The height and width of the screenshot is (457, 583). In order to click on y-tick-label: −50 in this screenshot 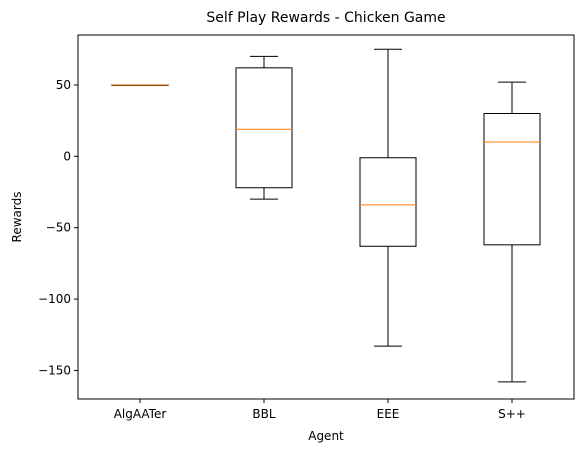, I will do `click(58, 228)`.